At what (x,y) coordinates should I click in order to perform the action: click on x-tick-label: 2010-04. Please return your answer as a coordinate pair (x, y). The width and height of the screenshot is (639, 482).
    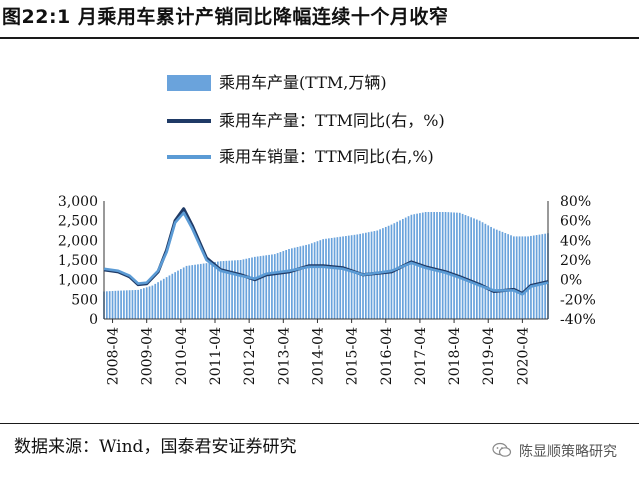
    Looking at the image, I should click on (182, 356).